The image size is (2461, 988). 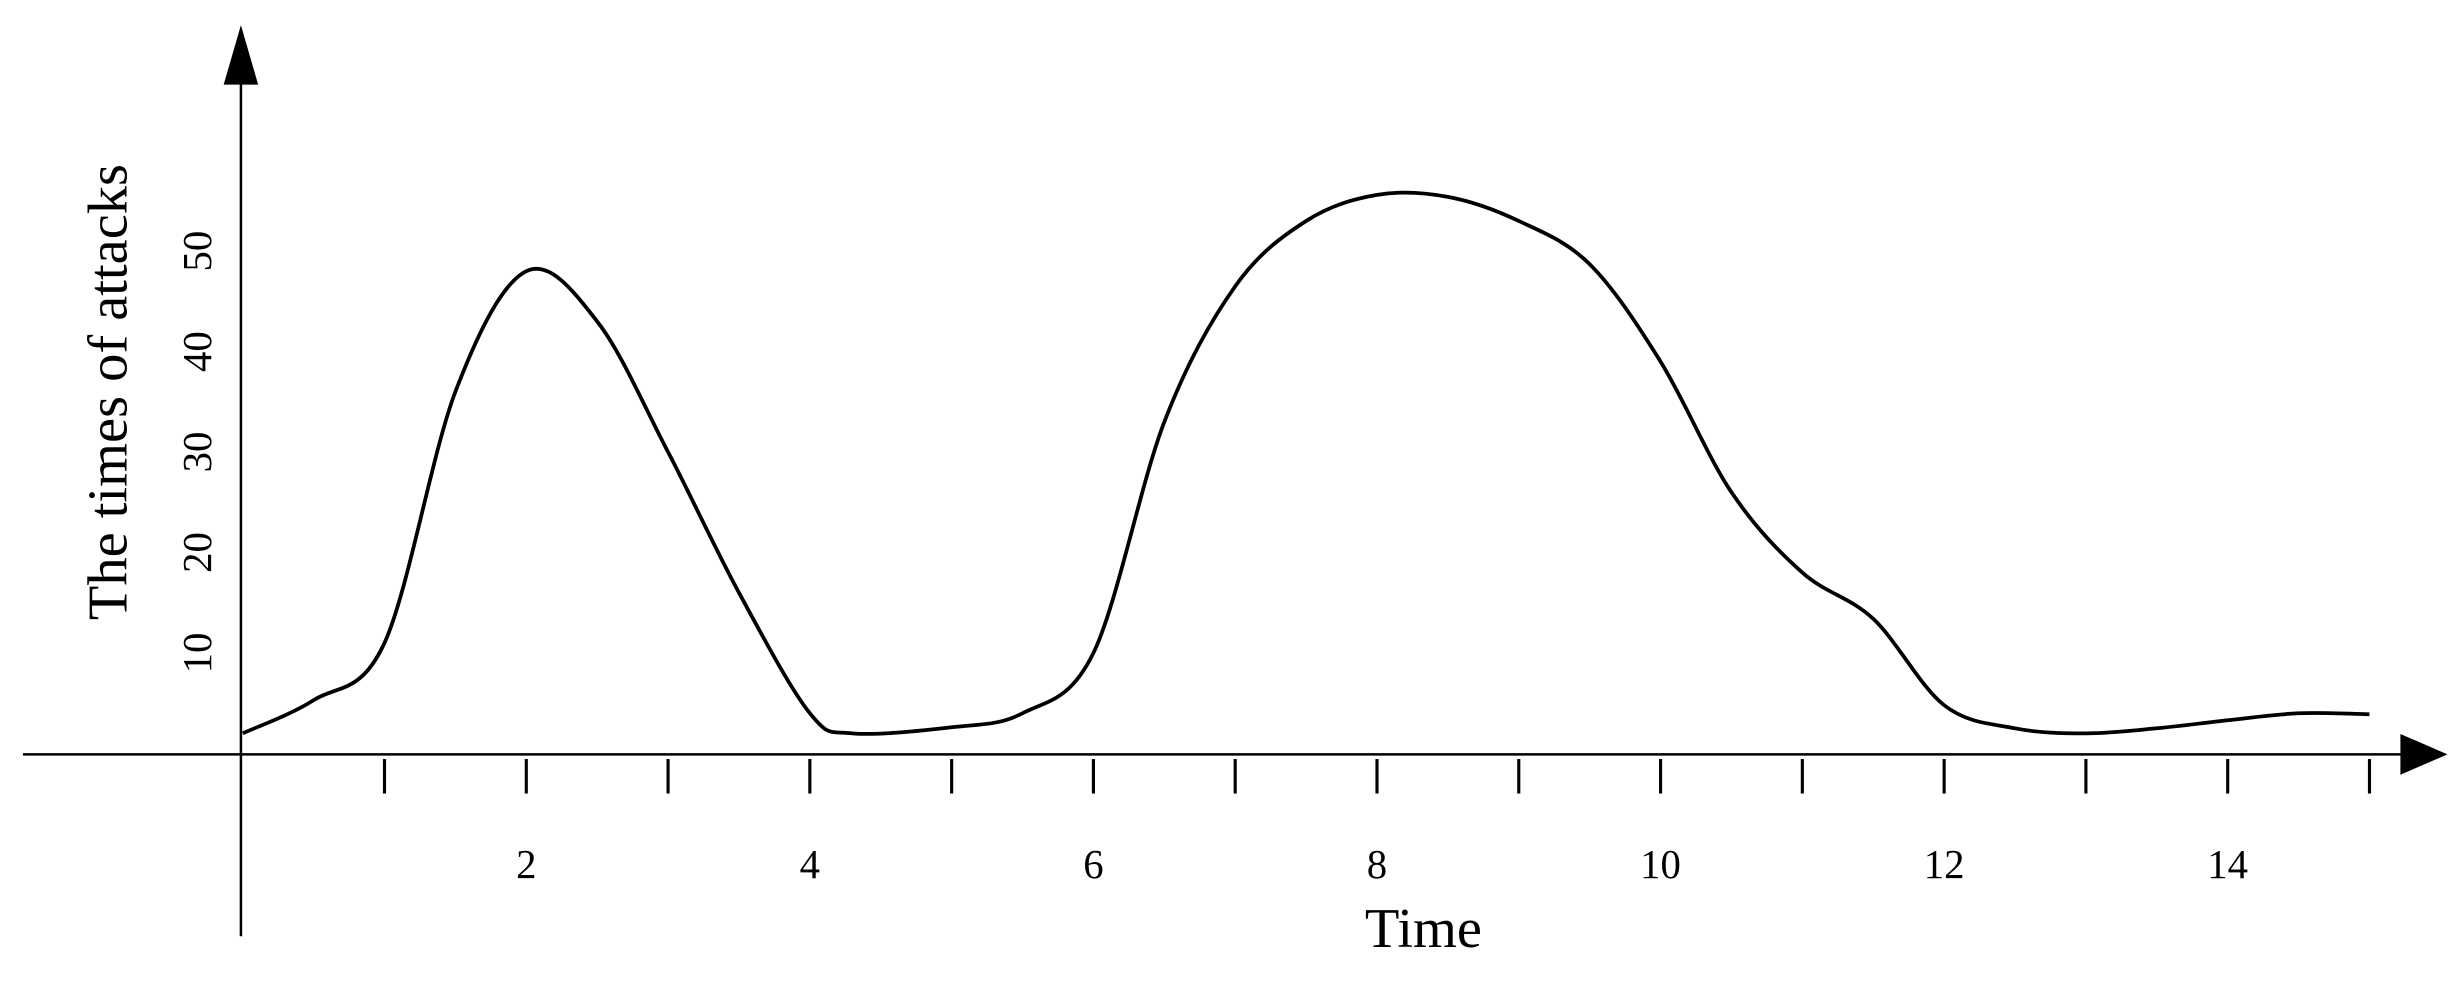 What do you see at coordinates (1944, 864) in the screenshot?
I see `x-tick-label: 12` at bounding box center [1944, 864].